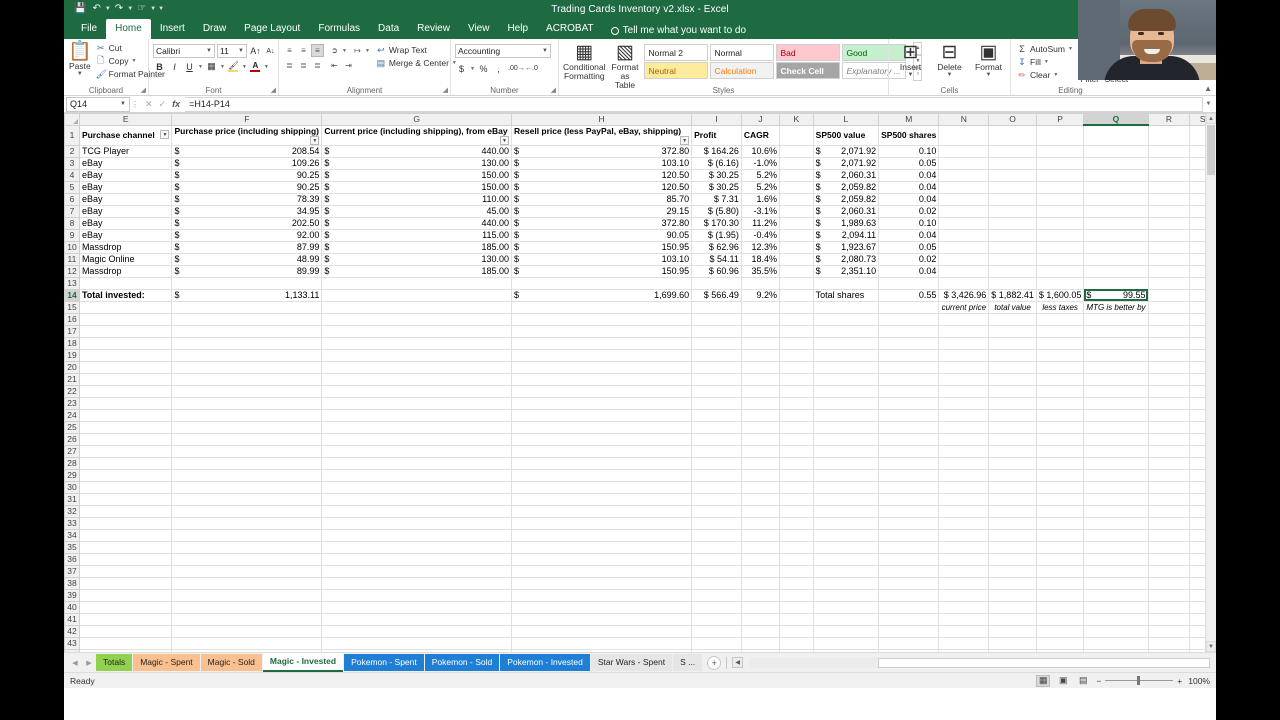  Describe the element at coordinates (1012, 451) in the screenshot. I see `cell-O27` at that location.